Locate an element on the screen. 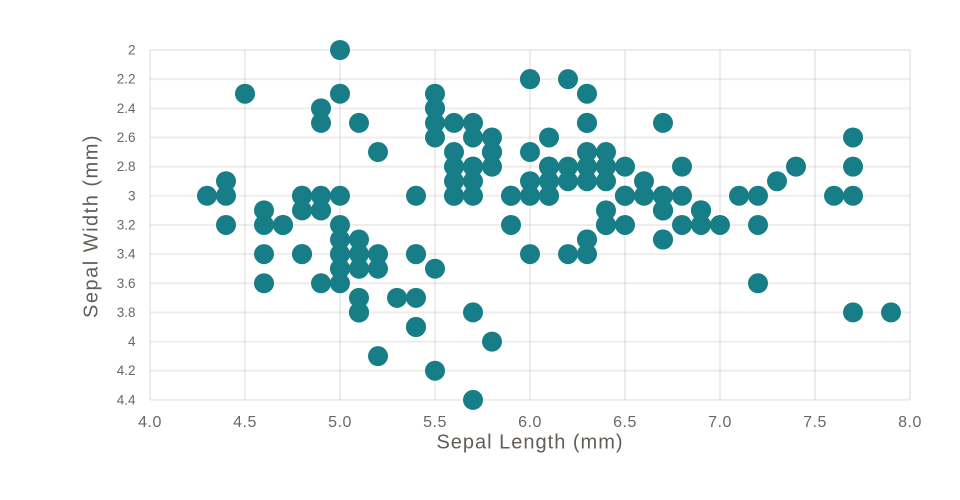 The image size is (960, 500). svg-text: 3.2 is located at coordinates (126, 224).